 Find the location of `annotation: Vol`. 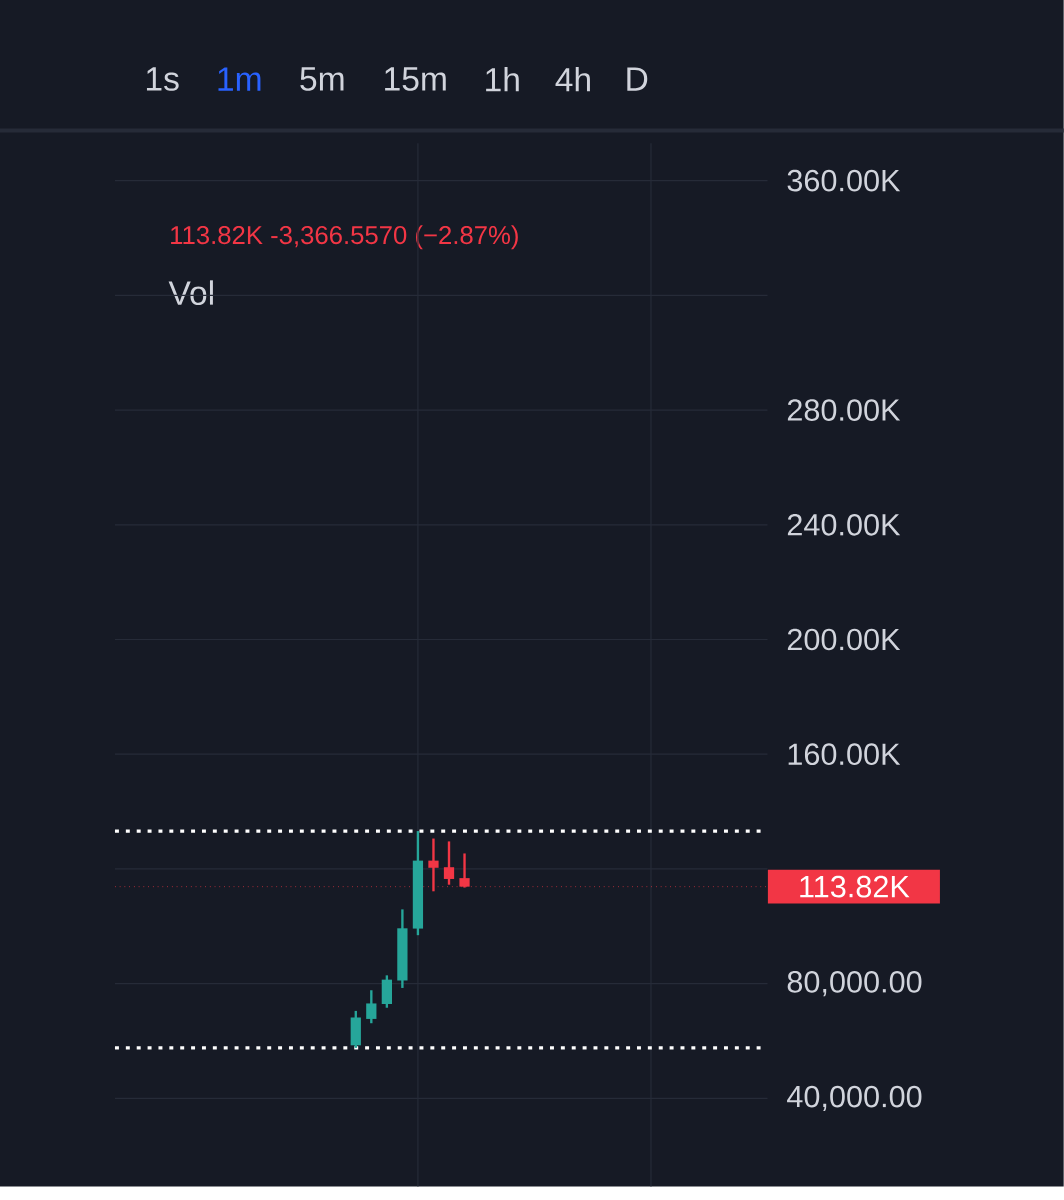

annotation: Vol is located at coordinates (191, 292).